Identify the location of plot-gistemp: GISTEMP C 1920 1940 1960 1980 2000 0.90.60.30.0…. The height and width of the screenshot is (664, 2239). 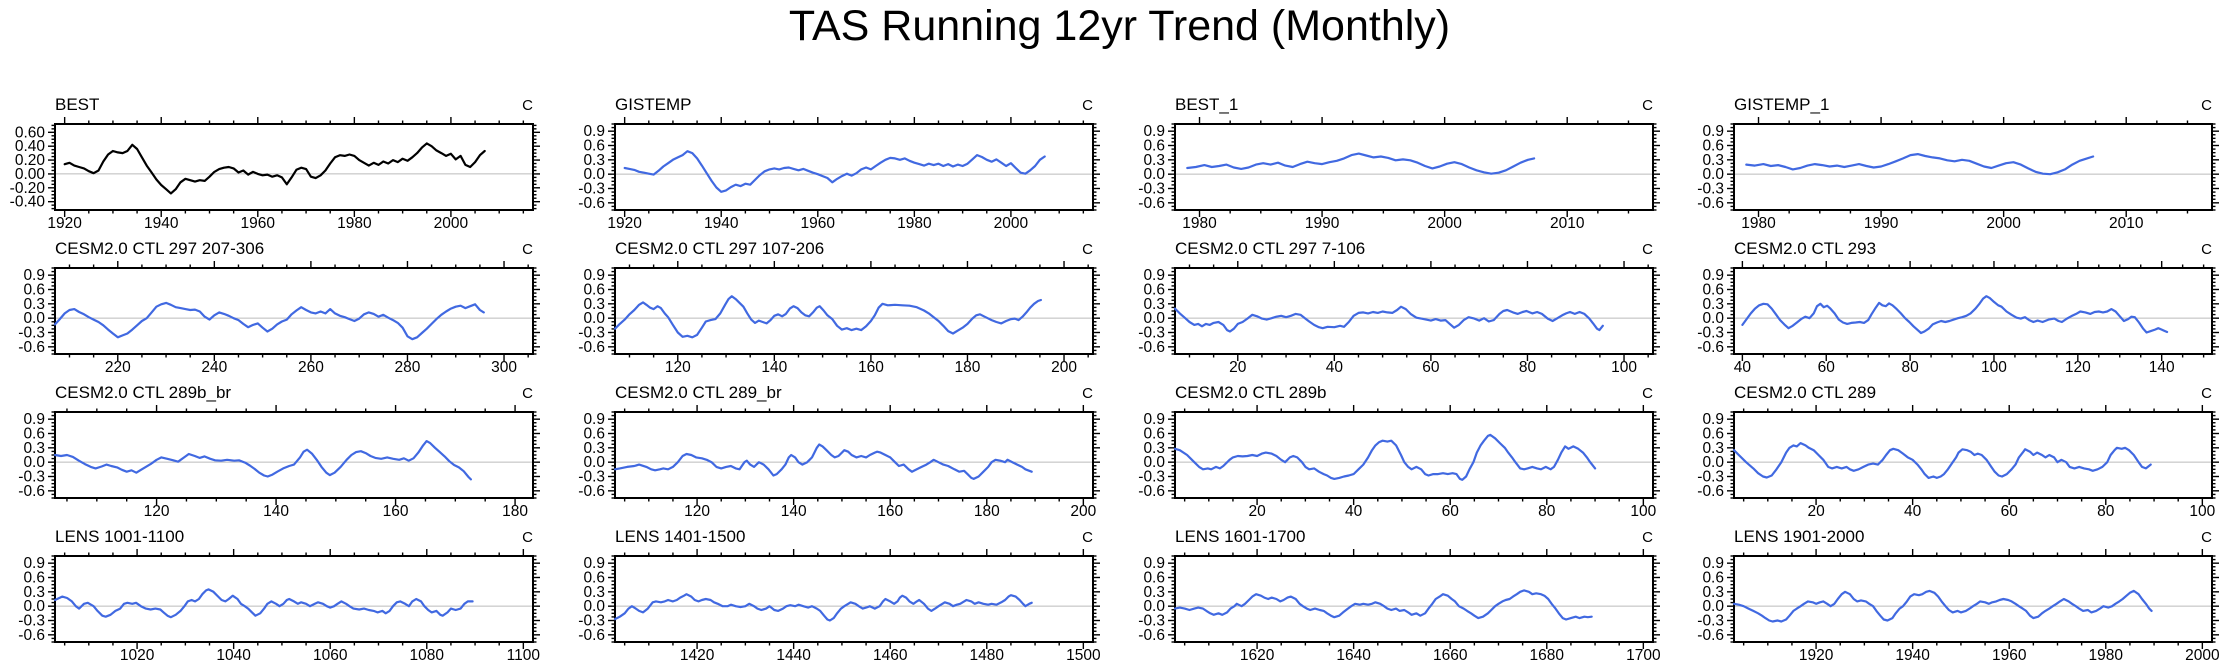
(839, 163).